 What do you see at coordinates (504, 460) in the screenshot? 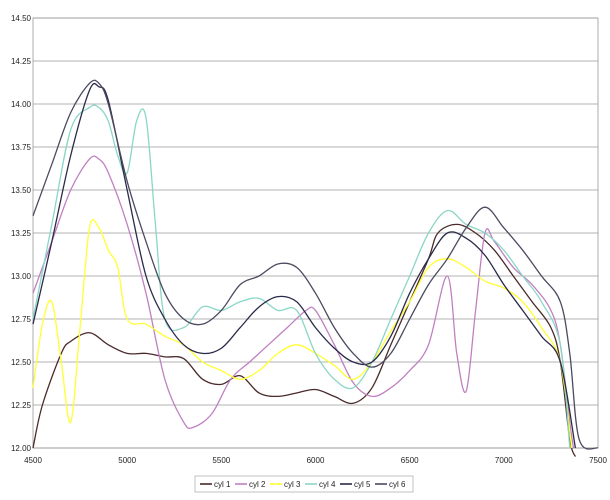
I see `x-tick-label: 7000` at bounding box center [504, 460].